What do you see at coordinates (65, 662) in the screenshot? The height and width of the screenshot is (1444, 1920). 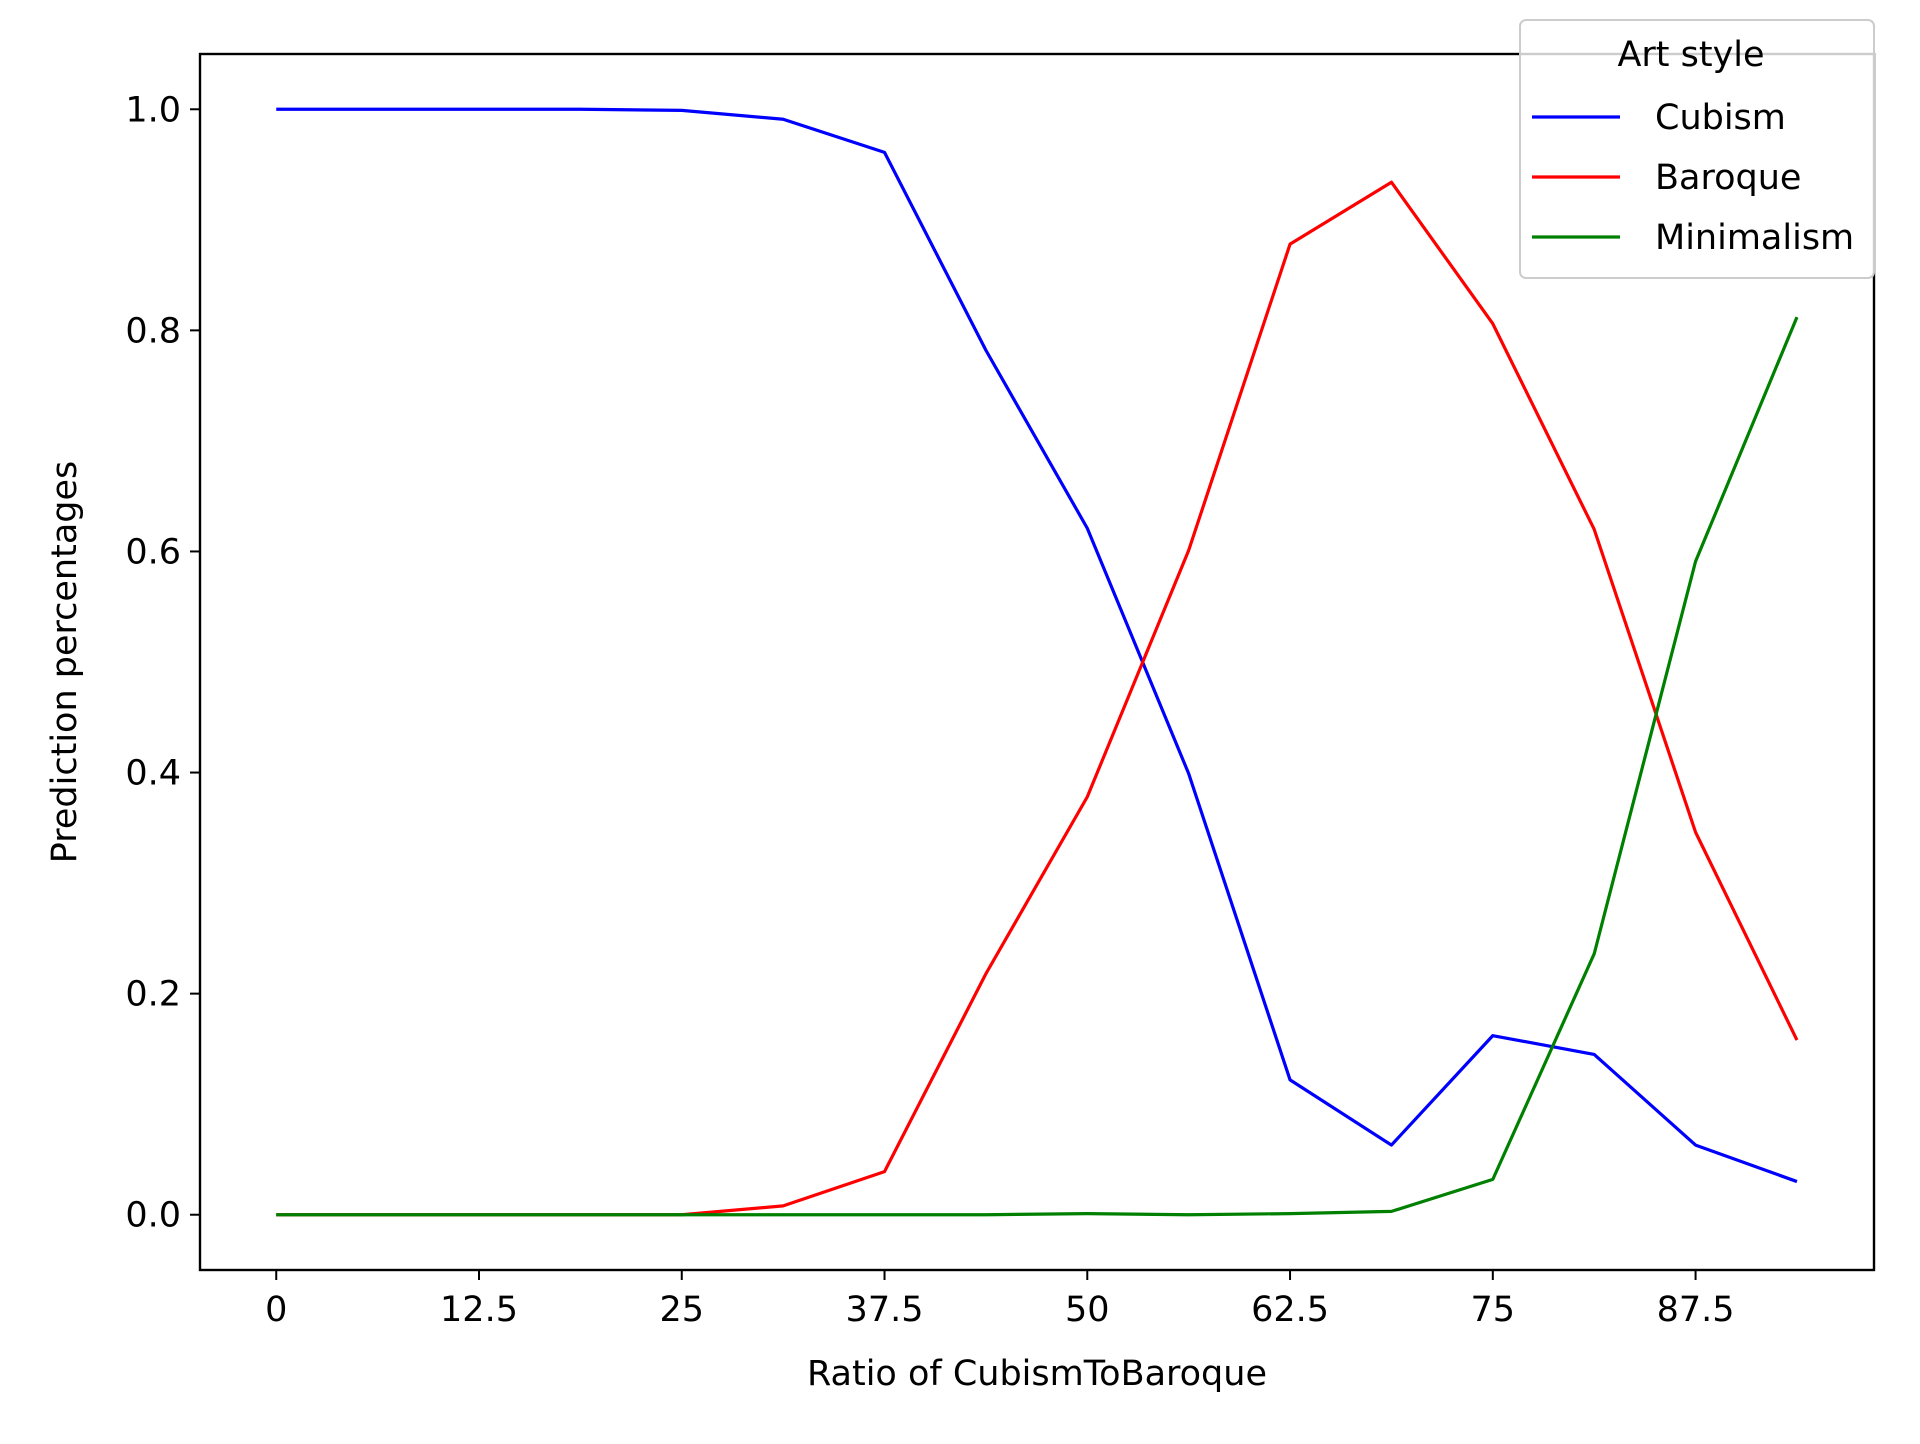 I see `y-axis-label: Prediction percentages` at bounding box center [65, 662].